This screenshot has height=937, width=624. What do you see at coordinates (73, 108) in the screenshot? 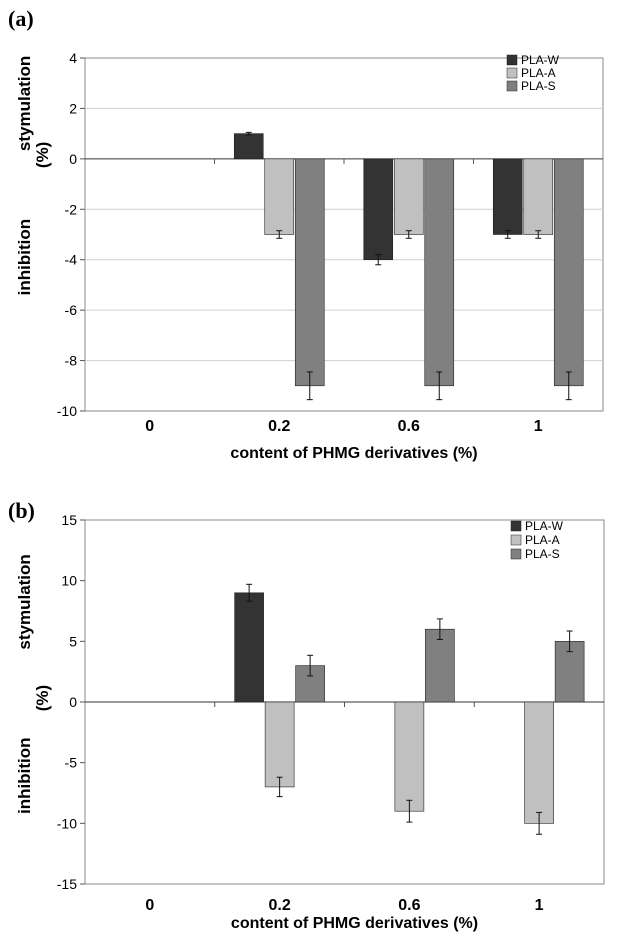
I see `y-tick-label: 2` at bounding box center [73, 108].